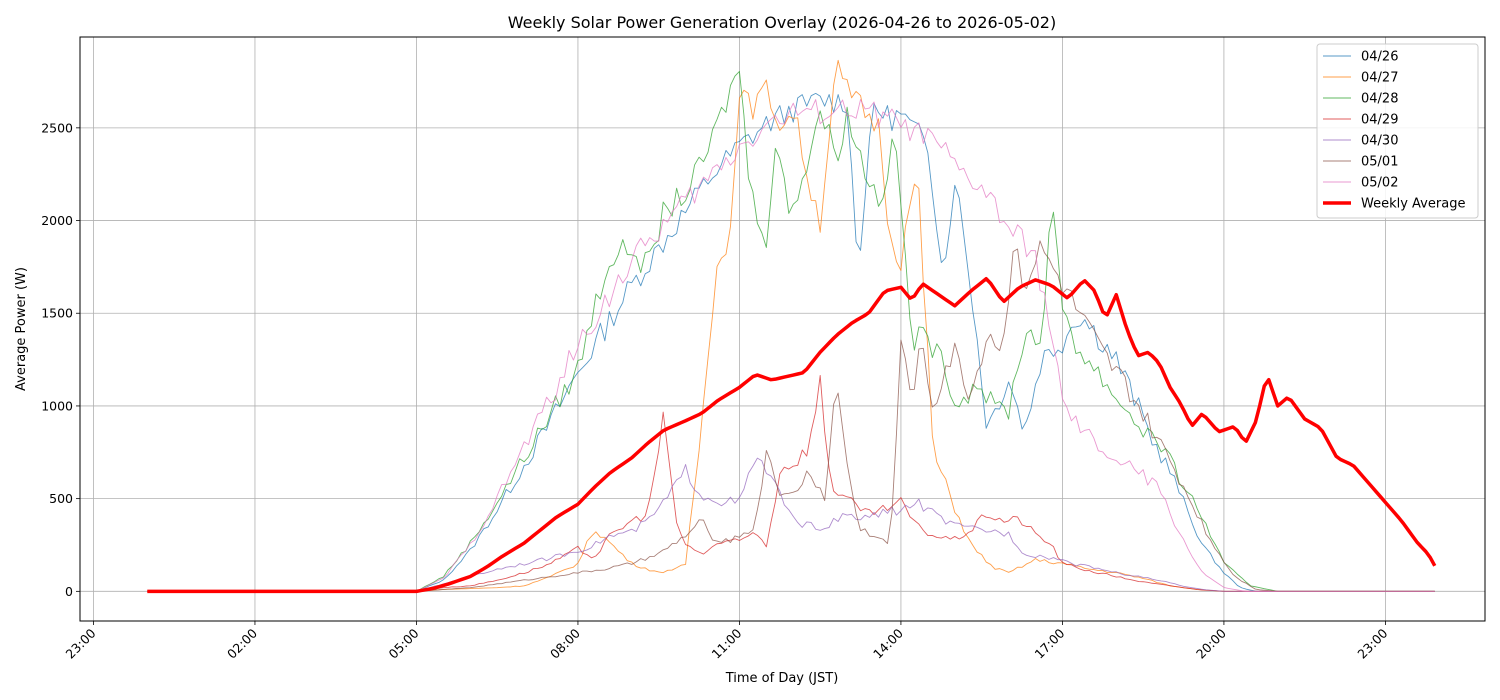 This screenshot has height=700, width=1500. I want to click on legend-entry: Weekly Average, so click(1413, 204).